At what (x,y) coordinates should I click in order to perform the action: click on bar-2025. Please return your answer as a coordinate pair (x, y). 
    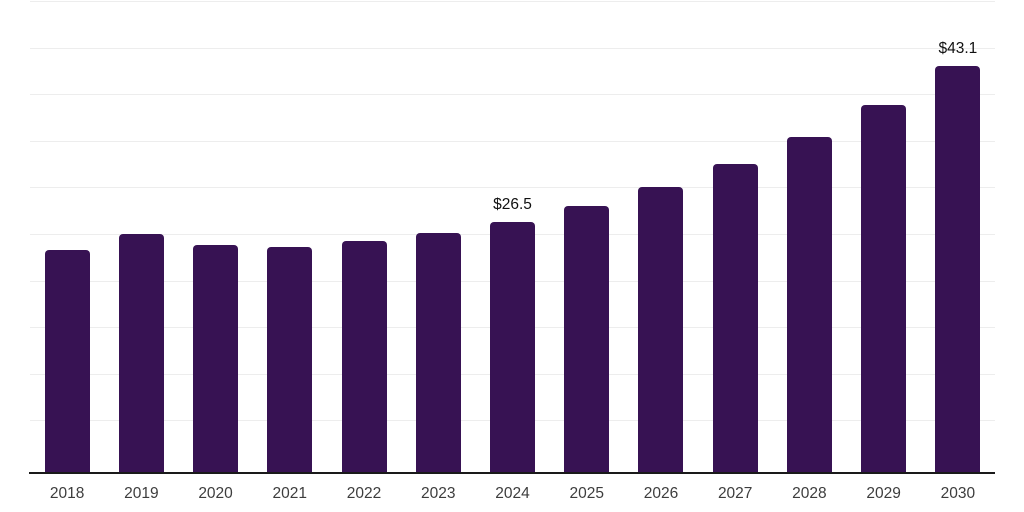
    Looking at the image, I should click on (587, 339).